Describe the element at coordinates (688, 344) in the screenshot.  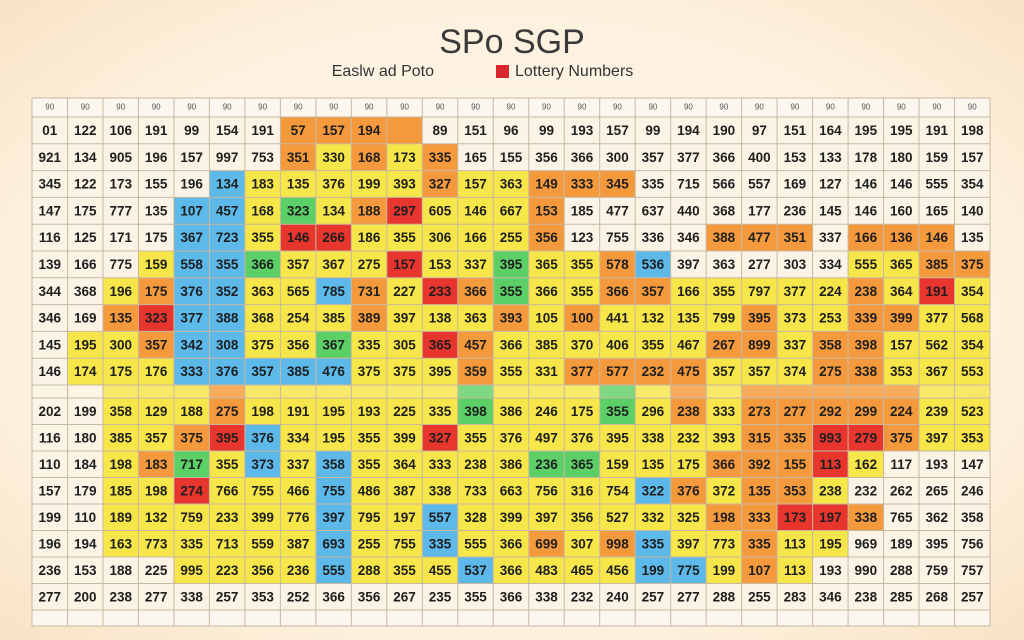
I see `cell-number: 467` at that location.